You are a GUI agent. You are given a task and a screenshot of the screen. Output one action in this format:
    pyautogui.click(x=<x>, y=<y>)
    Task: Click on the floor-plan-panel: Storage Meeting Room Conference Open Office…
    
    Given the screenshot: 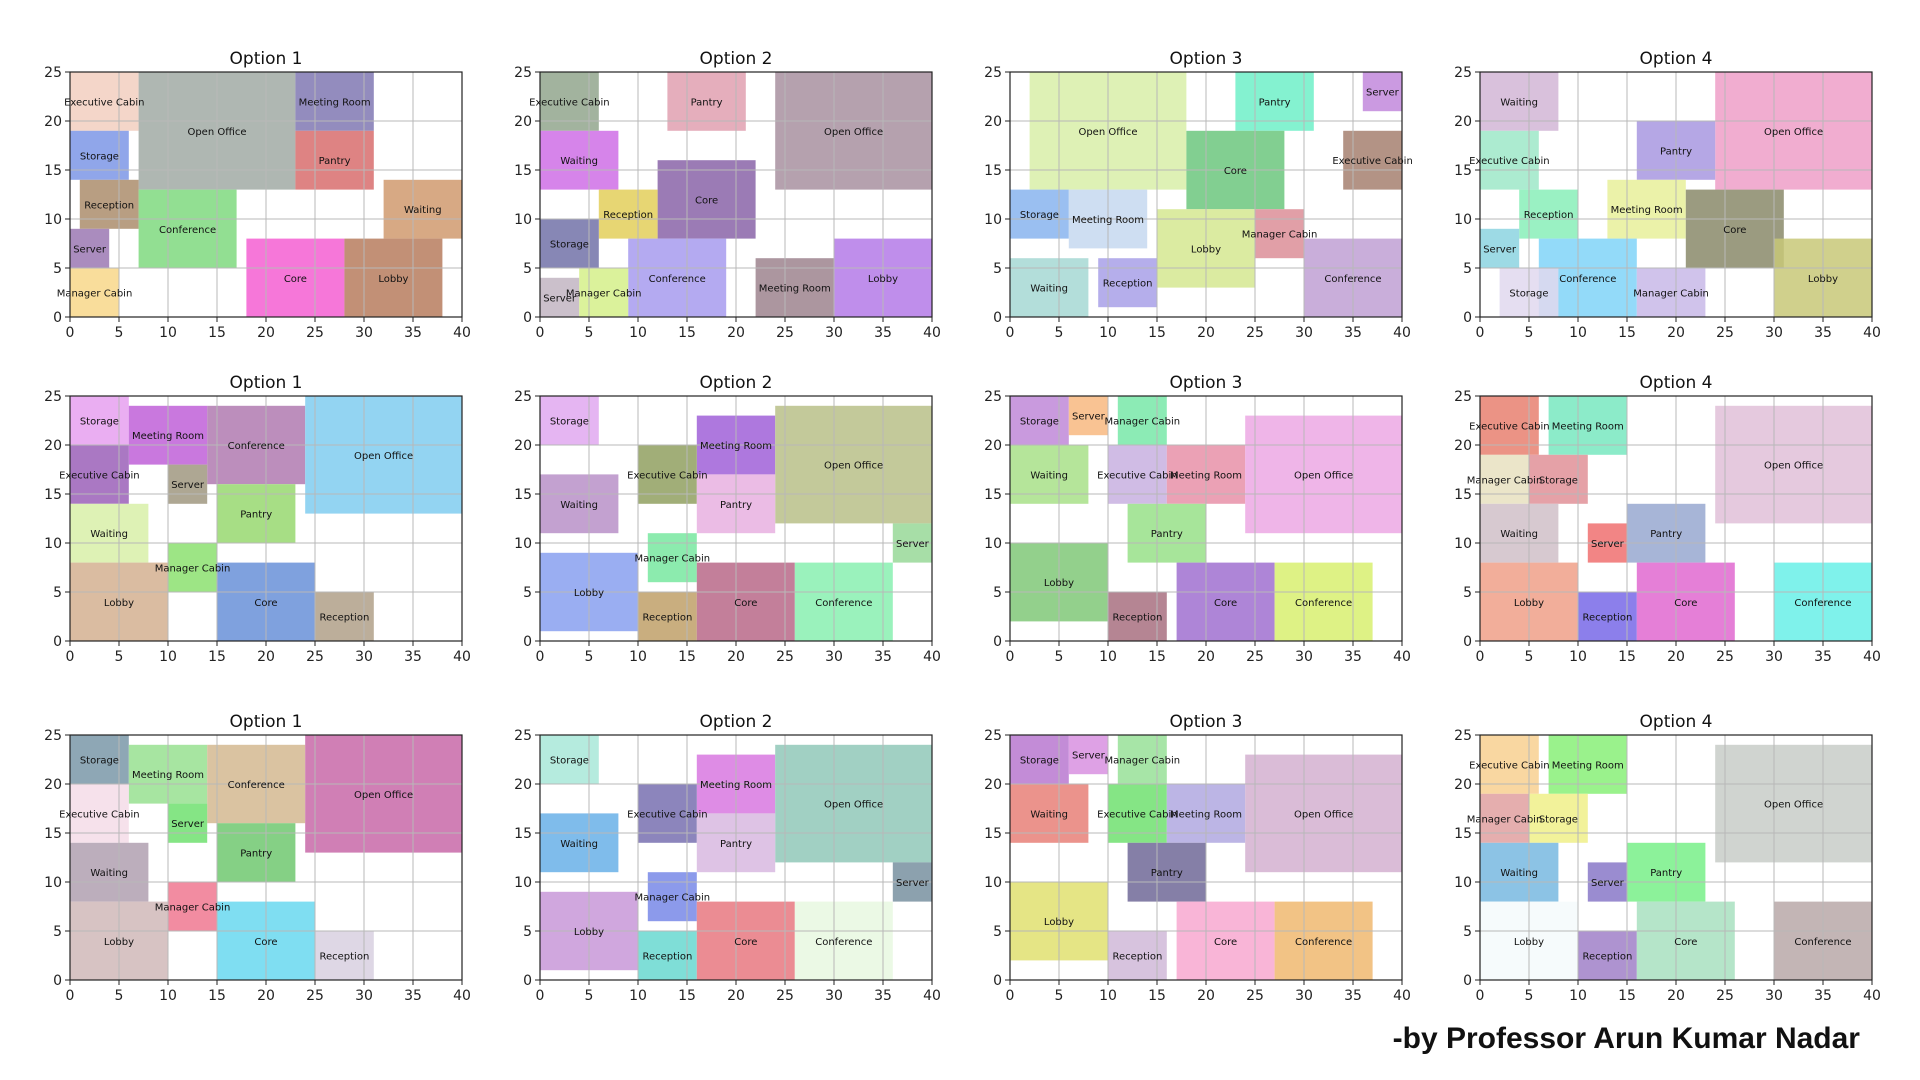 What is the action you would take?
    pyautogui.click(x=257, y=519)
    